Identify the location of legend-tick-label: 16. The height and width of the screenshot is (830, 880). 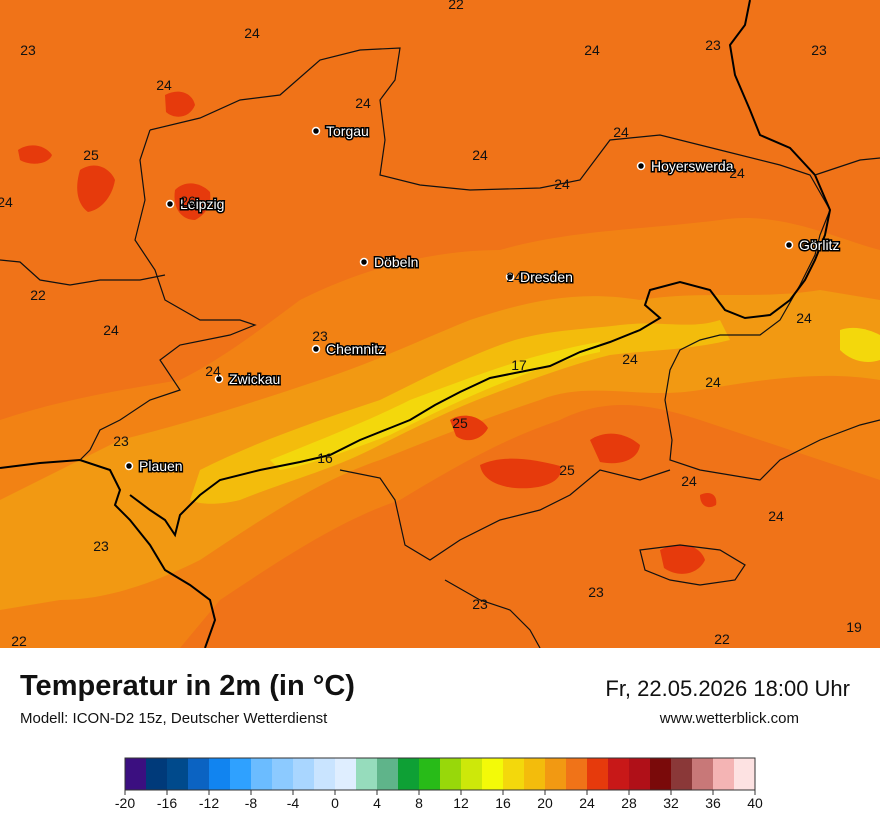
(503, 803).